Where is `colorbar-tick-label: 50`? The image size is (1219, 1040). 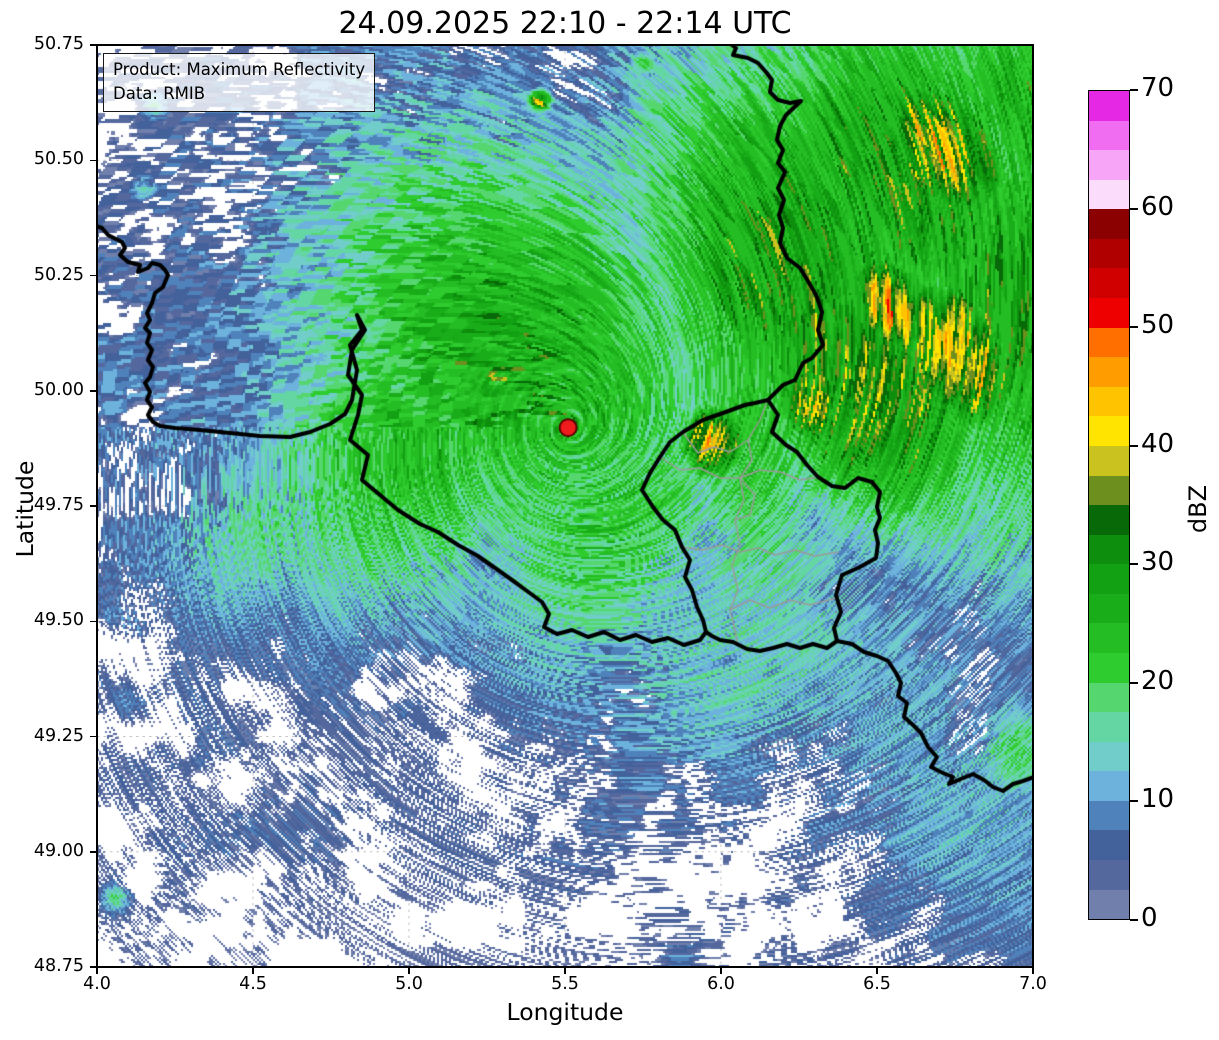
colorbar-tick-label: 50 is located at coordinates (1158, 325).